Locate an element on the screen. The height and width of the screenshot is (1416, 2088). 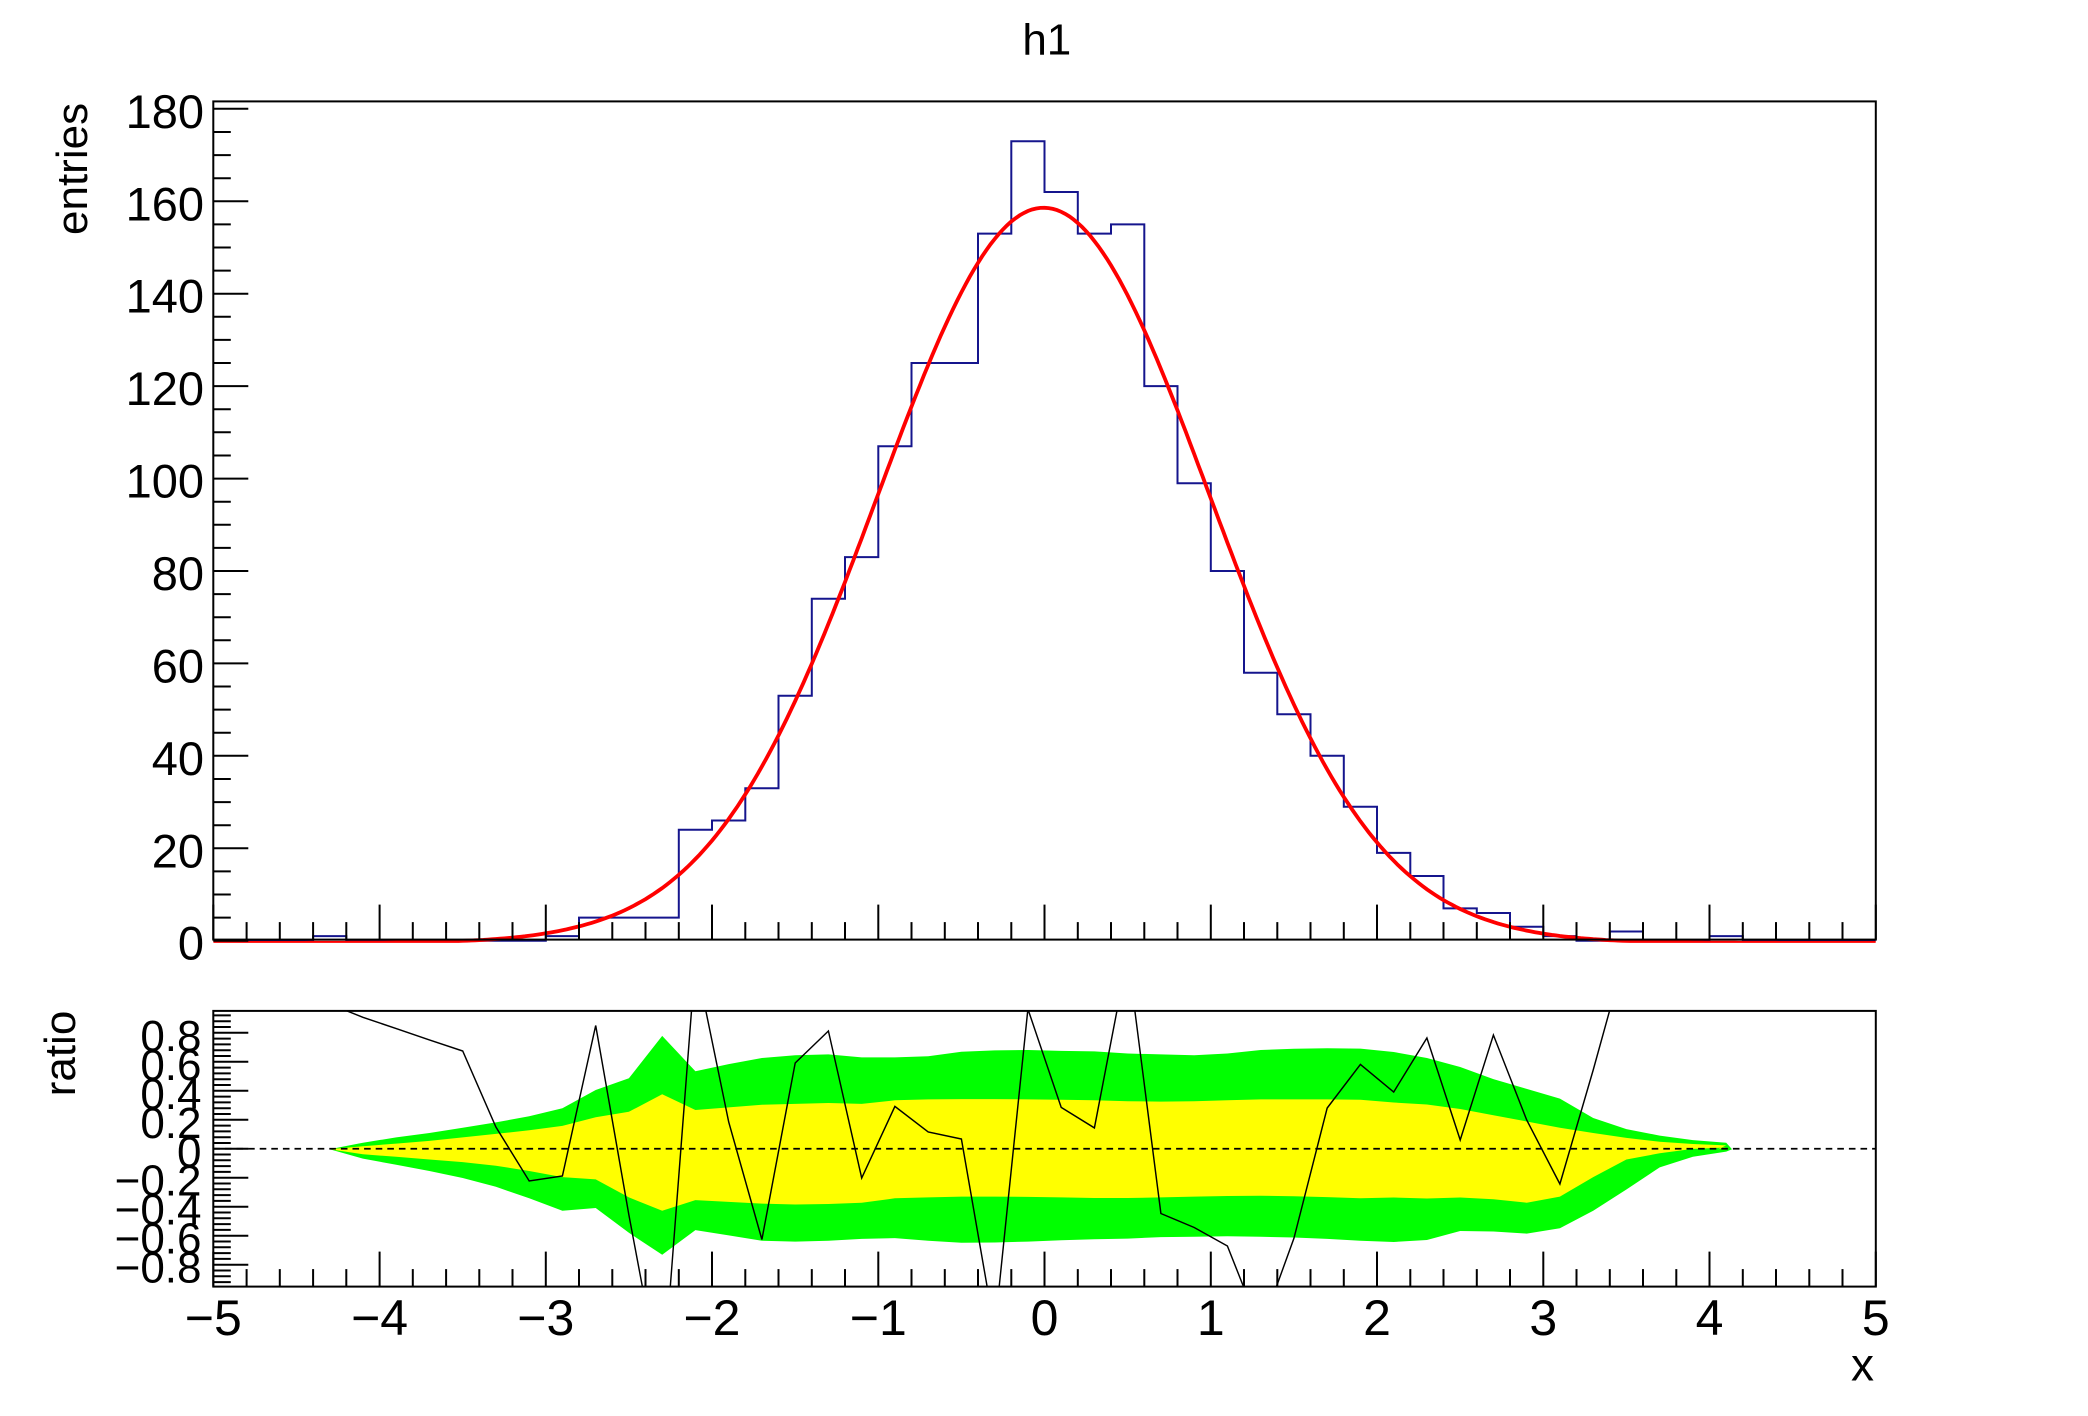
svg-text: −5 is located at coordinates (213, 1318).